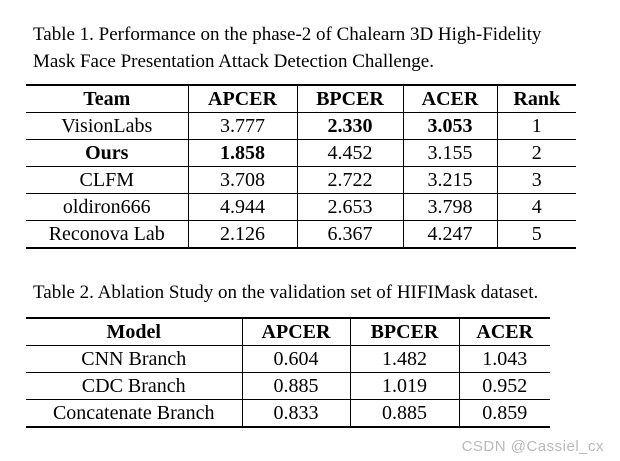 Image resolution: width=620 pixels, height=461 pixels. What do you see at coordinates (450, 207) in the screenshot?
I see `table-cell: 3.798` at bounding box center [450, 207].